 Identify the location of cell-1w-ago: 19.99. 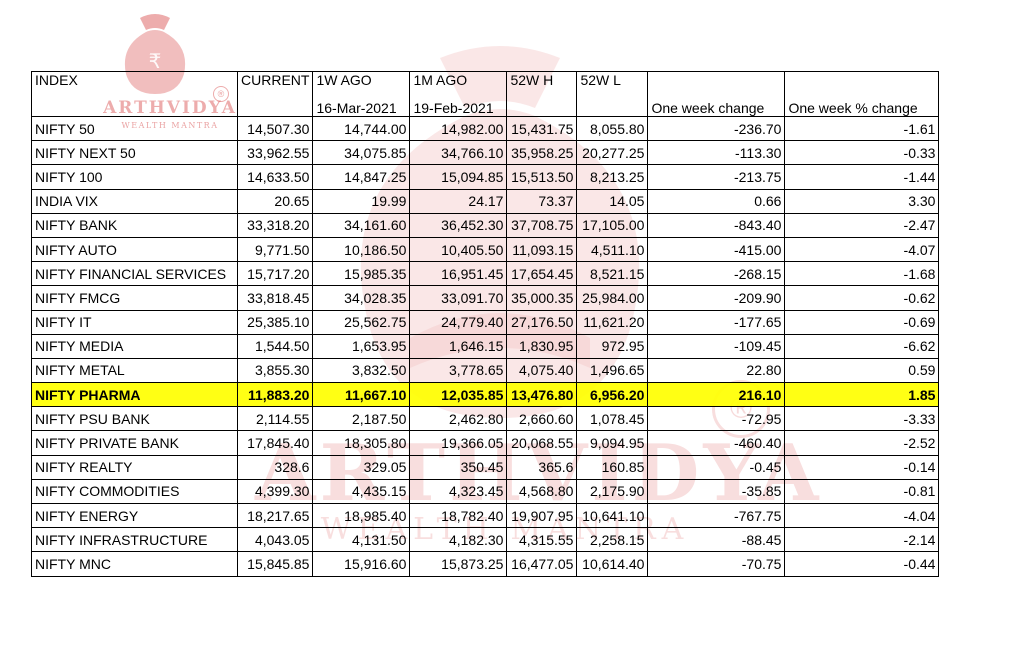
(361, 201).